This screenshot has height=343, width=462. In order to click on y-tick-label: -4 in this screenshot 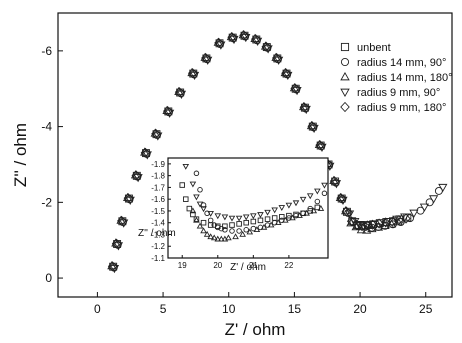, I will do `click(46, 127)`.